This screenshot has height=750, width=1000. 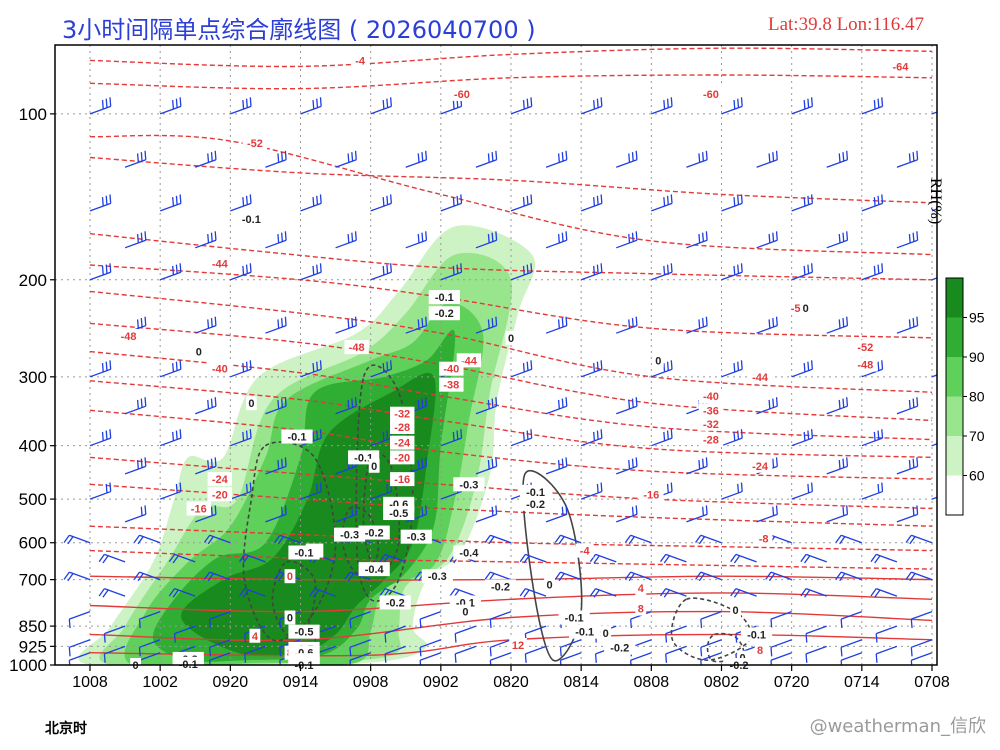 What do you see at coordinates (33, 446) in the screenshot?
I see `y-tick-label: 400` at bounding box center [33, 446].